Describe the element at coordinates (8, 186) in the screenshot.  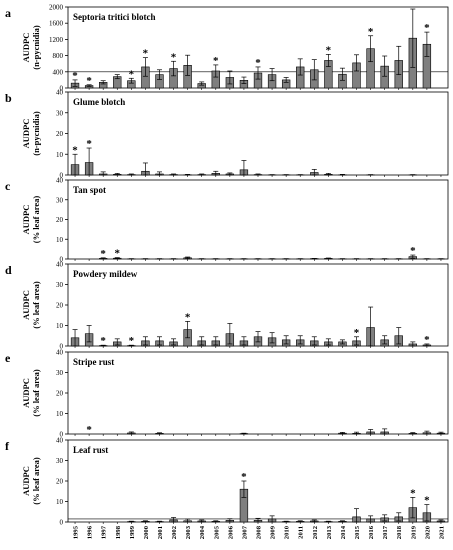
I see `panel-label: c` at that location.